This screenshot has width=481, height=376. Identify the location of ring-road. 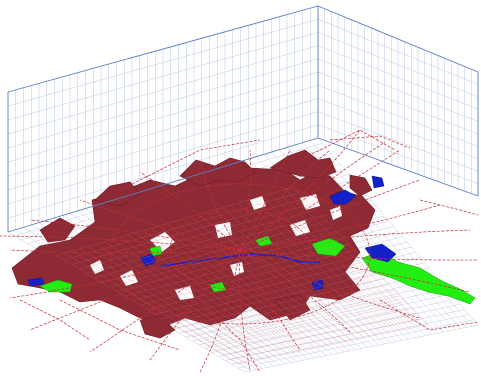
(240, 250).